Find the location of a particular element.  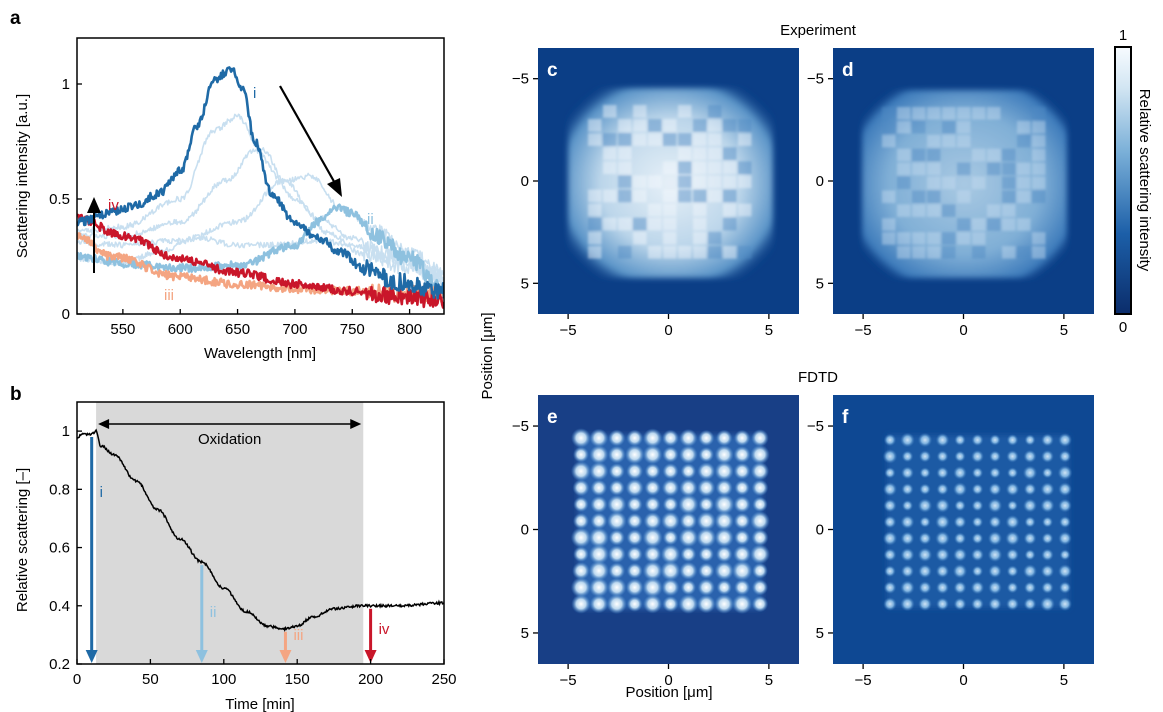

oxidation-arrowhead-right is located at coordinates (356, 424).